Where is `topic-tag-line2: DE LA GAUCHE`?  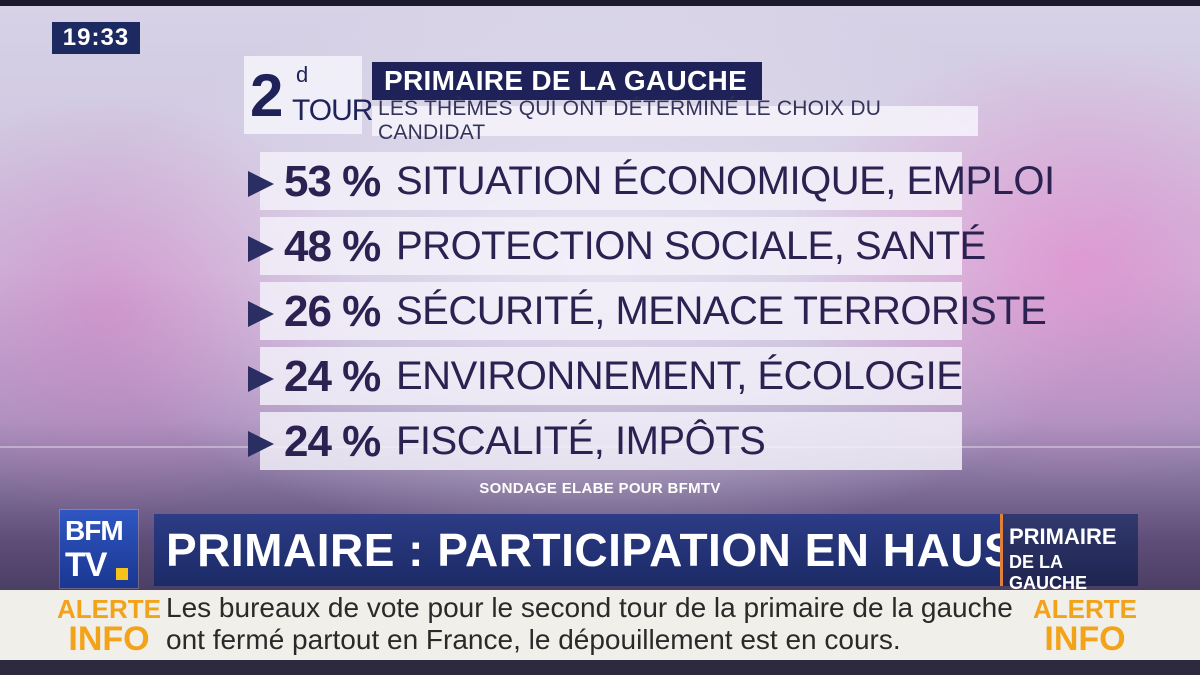
topic-tag-line2: DE LA GAUCHE is located at coordinates (1048, 572).